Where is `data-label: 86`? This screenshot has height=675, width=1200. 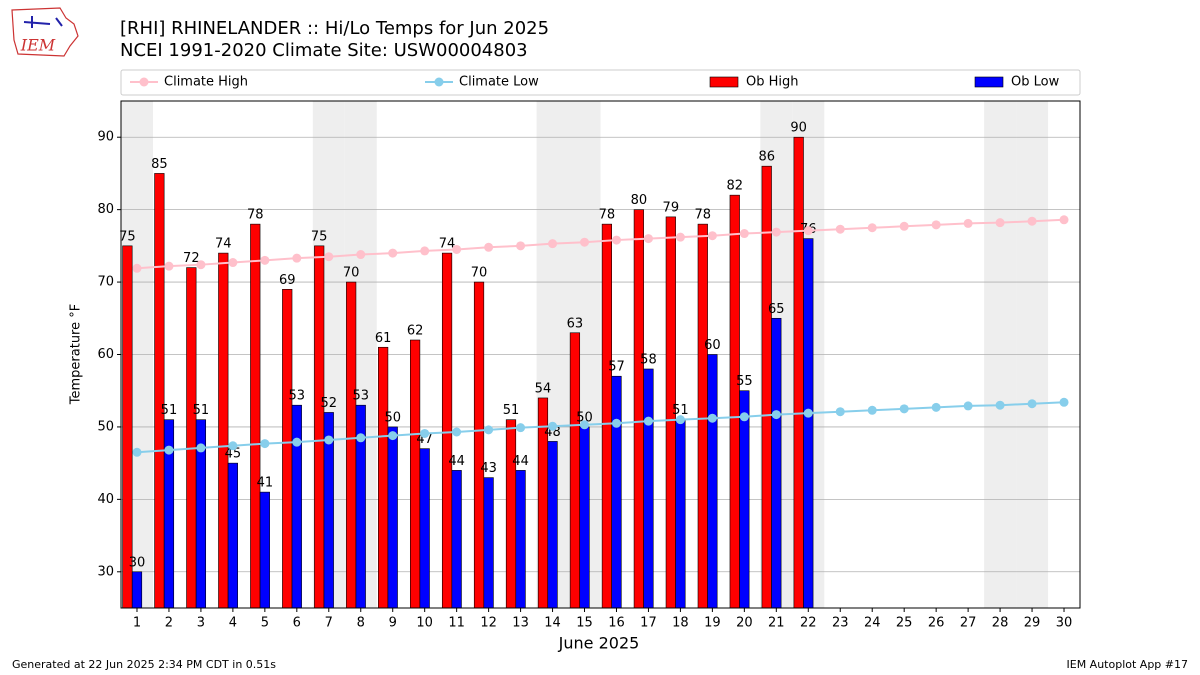
data-label: 86 is located at coordinates (766, 157).